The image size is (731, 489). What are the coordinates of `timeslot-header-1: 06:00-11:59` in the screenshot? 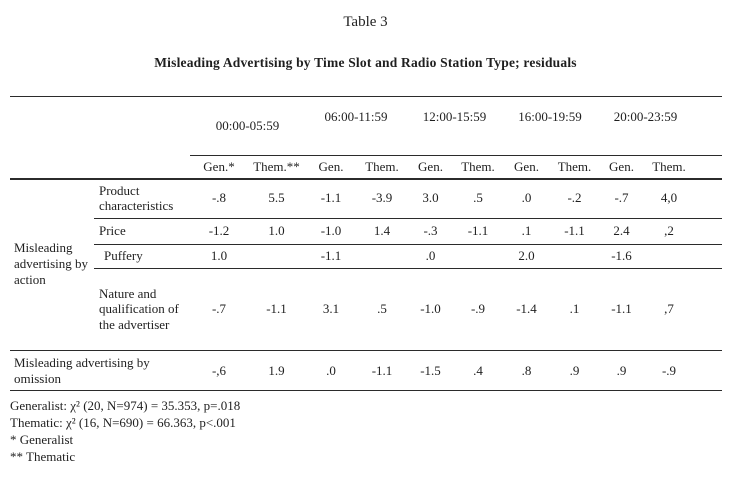 It's located at (356, 116).